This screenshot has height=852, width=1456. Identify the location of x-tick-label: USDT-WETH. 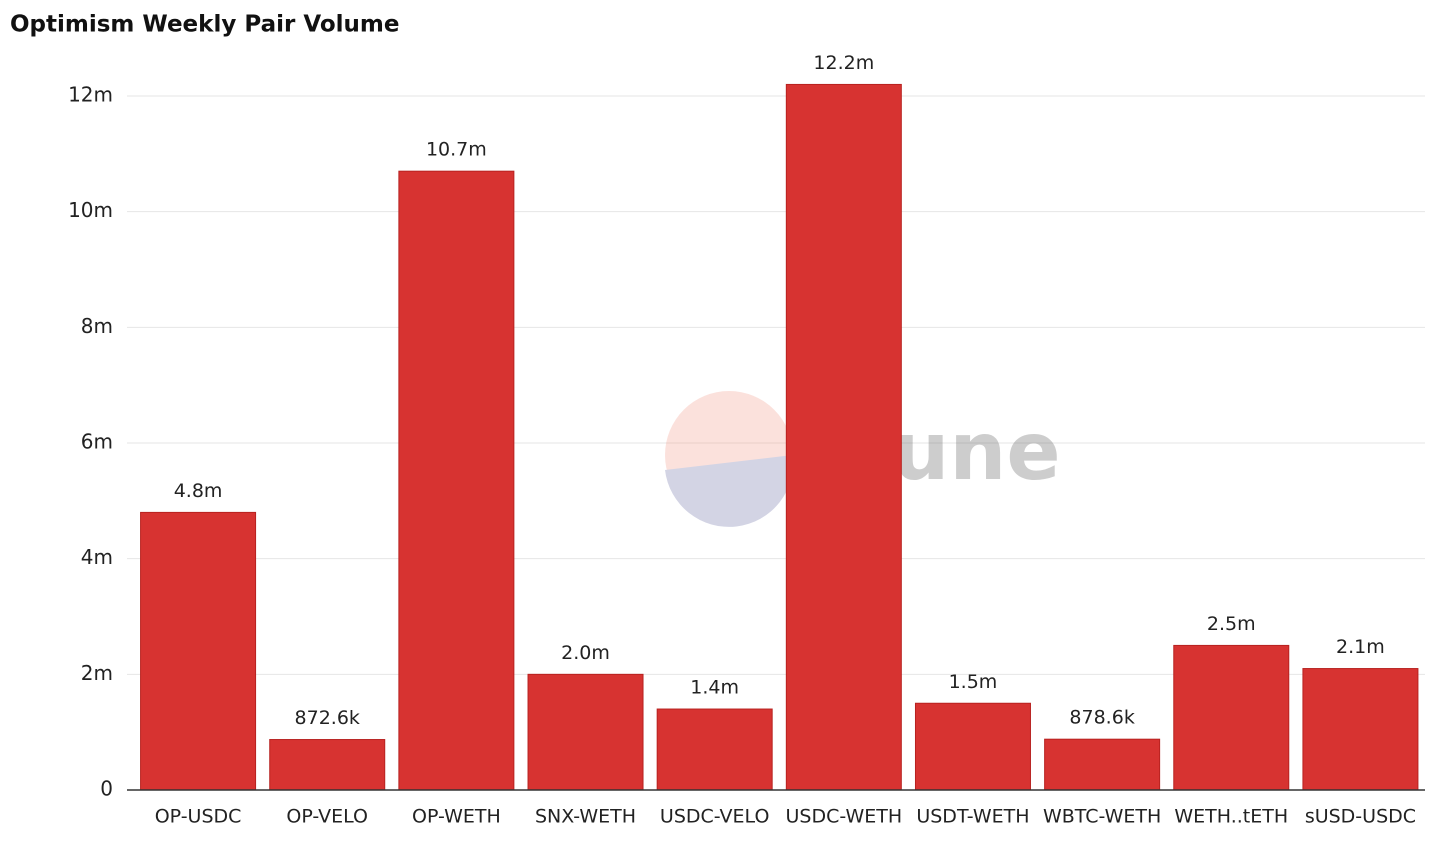
(972, 817).